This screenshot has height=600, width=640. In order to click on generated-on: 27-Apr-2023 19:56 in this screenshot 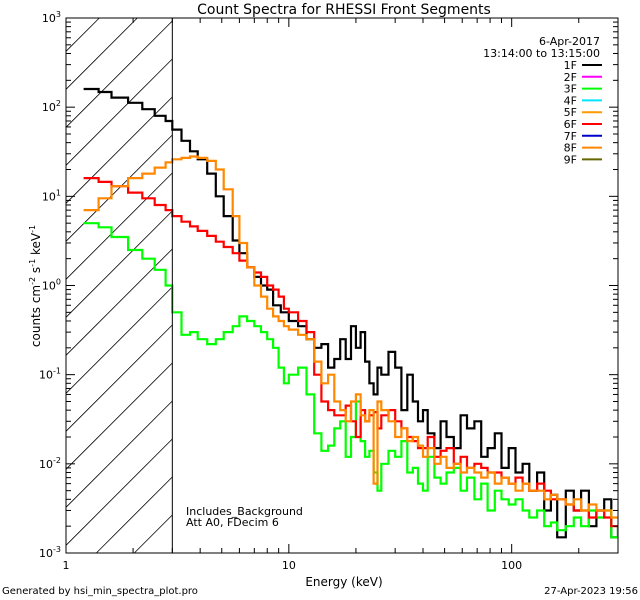, I will do `click(591, 591)`.